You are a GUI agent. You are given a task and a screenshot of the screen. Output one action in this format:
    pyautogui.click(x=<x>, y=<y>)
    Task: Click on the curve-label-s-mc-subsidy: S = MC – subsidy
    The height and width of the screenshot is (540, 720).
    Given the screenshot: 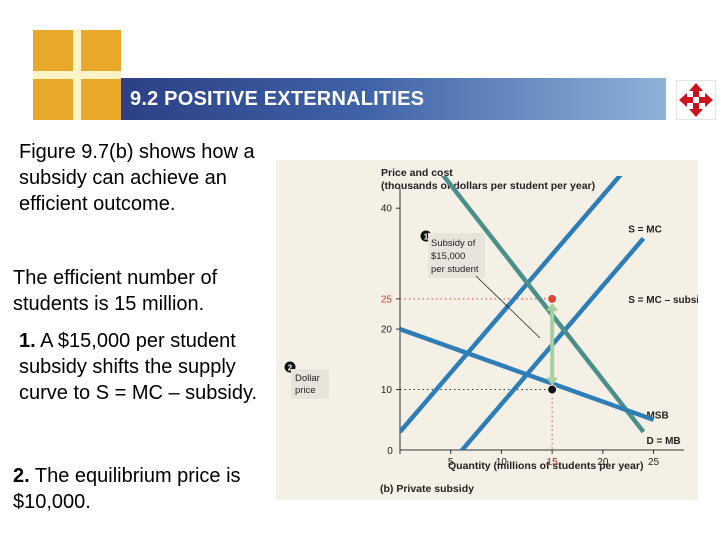 What is the action you would take?
    pyautogui.click(x=663, y=300)
    